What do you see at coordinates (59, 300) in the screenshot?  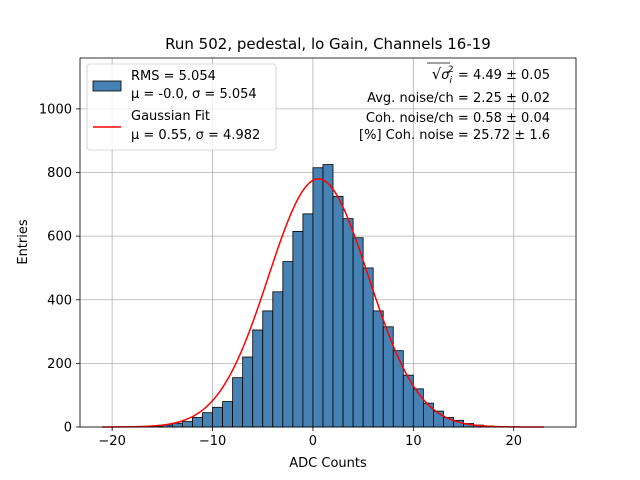 I see `y-tick-label: 400` at bounding box center [59, 300].